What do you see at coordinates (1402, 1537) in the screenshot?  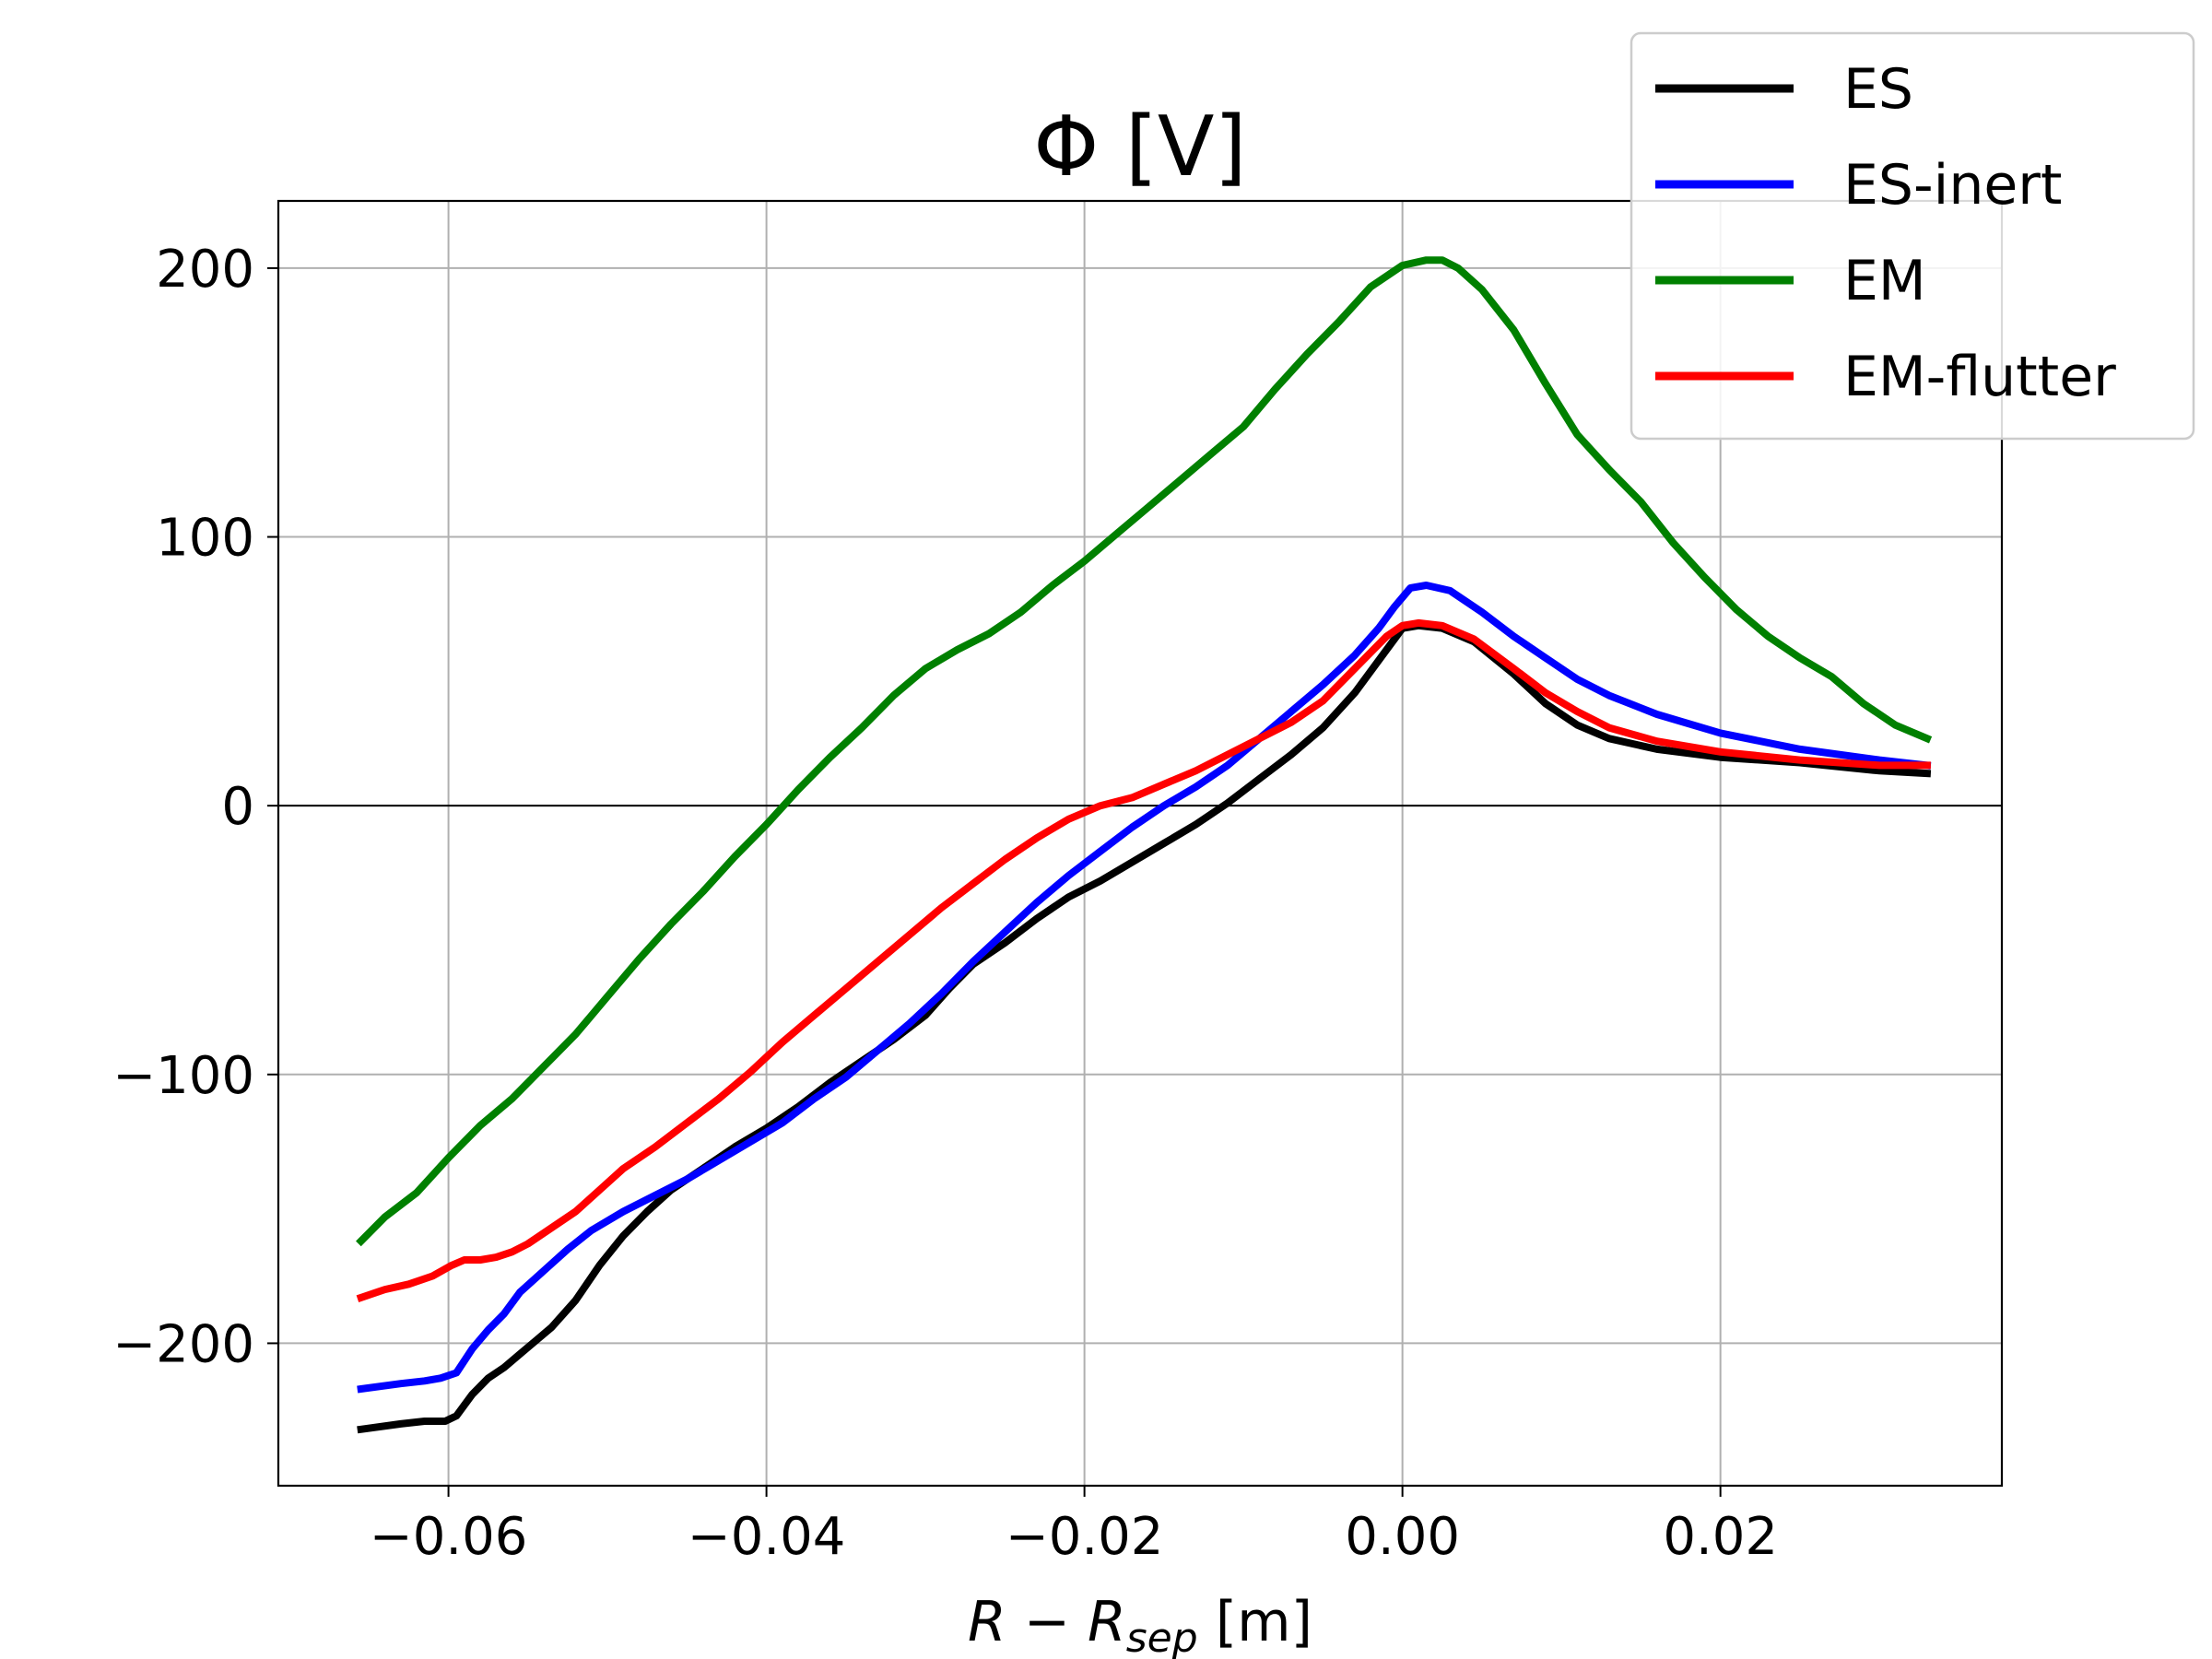 I see `x-tick-label: 0.00` at bounding box center [1402, 1537].